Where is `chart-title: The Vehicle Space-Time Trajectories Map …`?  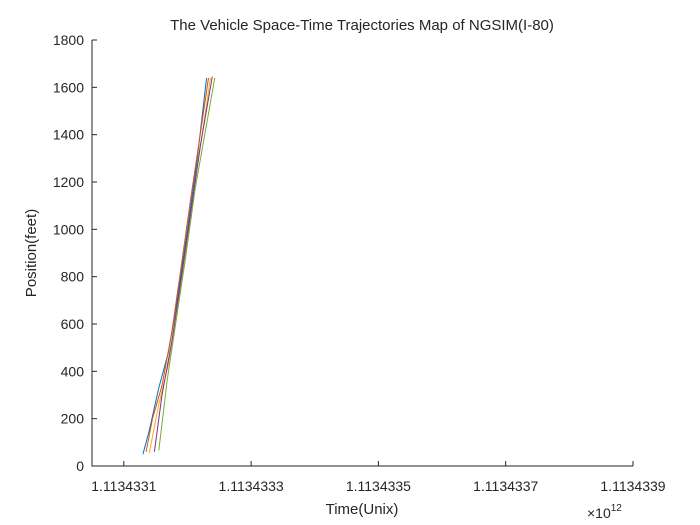
chart-title: The Vehicle Space-Time Trajectories Map … is located at coordinates (362, 25).